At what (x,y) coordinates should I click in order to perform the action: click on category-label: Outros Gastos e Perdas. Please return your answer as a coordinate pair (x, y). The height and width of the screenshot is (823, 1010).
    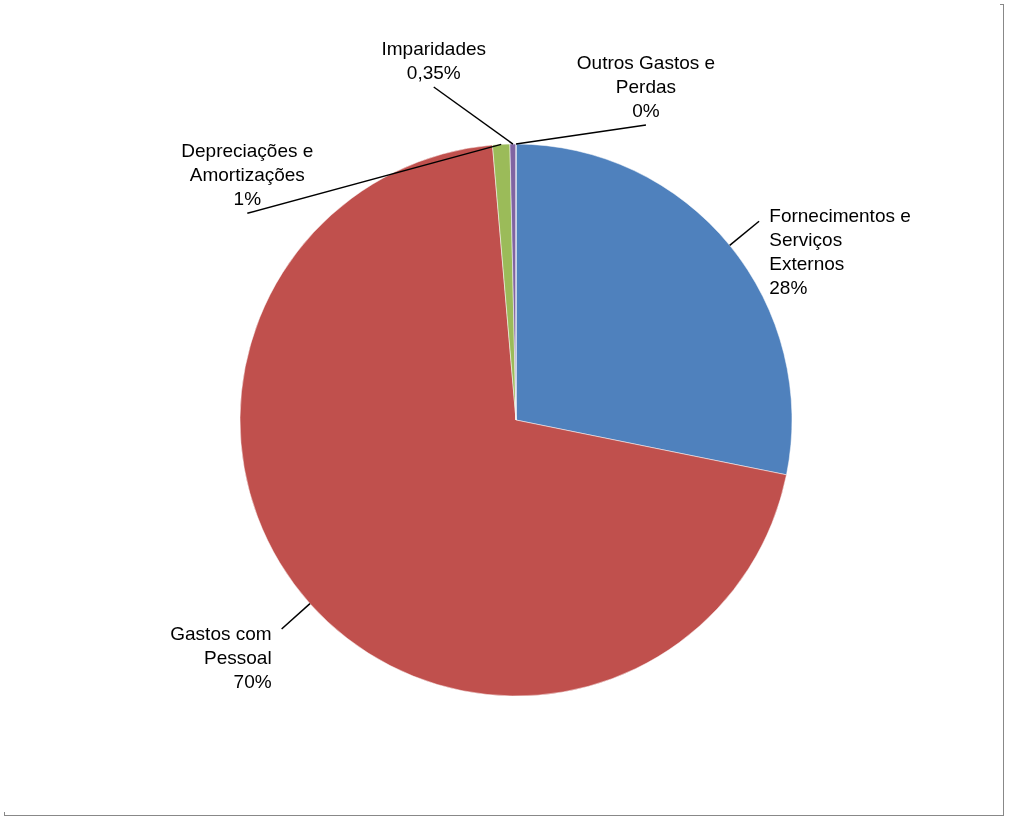
    Looking at the image, I should click on (646, 74).